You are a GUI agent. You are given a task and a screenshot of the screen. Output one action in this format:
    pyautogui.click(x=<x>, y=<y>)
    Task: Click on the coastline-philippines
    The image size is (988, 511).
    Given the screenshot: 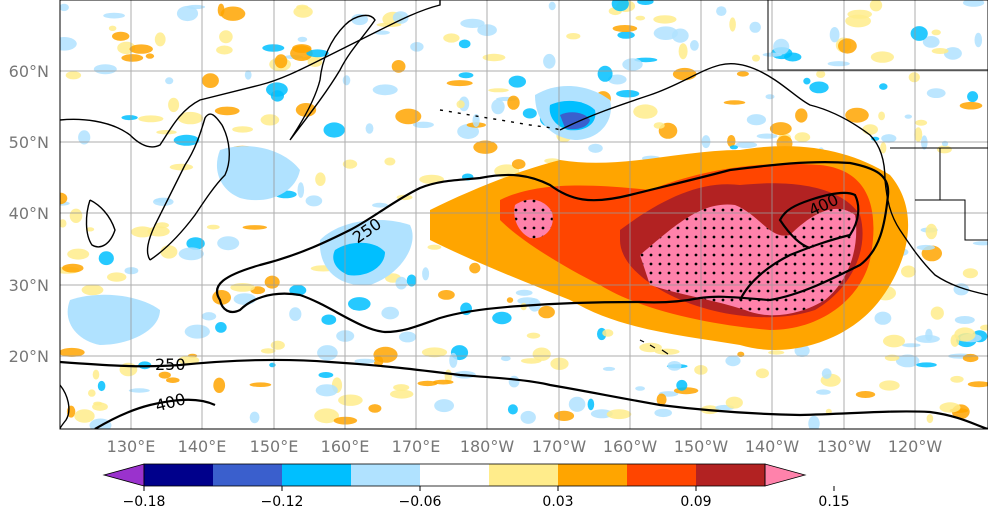 What is the action you would take?
    pyautogui.click(x=65, y=406)
    